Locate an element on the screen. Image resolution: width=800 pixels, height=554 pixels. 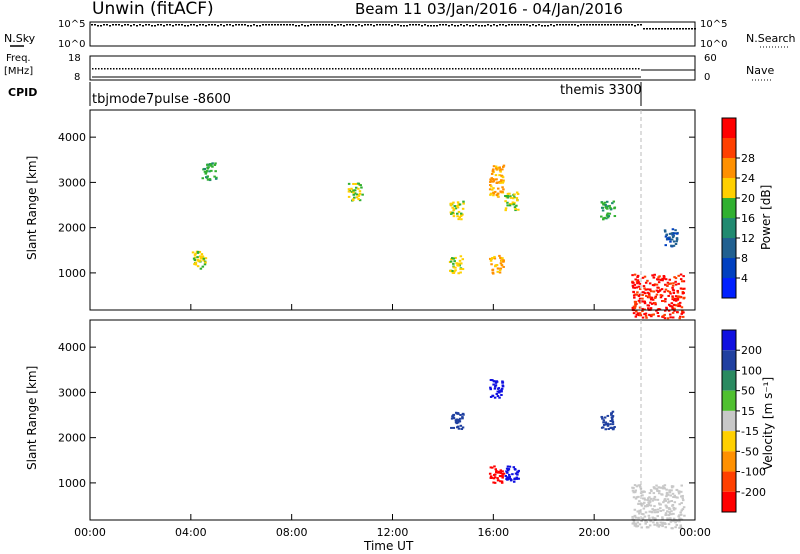
x-tick-label: 08:00 is located at coordinates (292, 532).